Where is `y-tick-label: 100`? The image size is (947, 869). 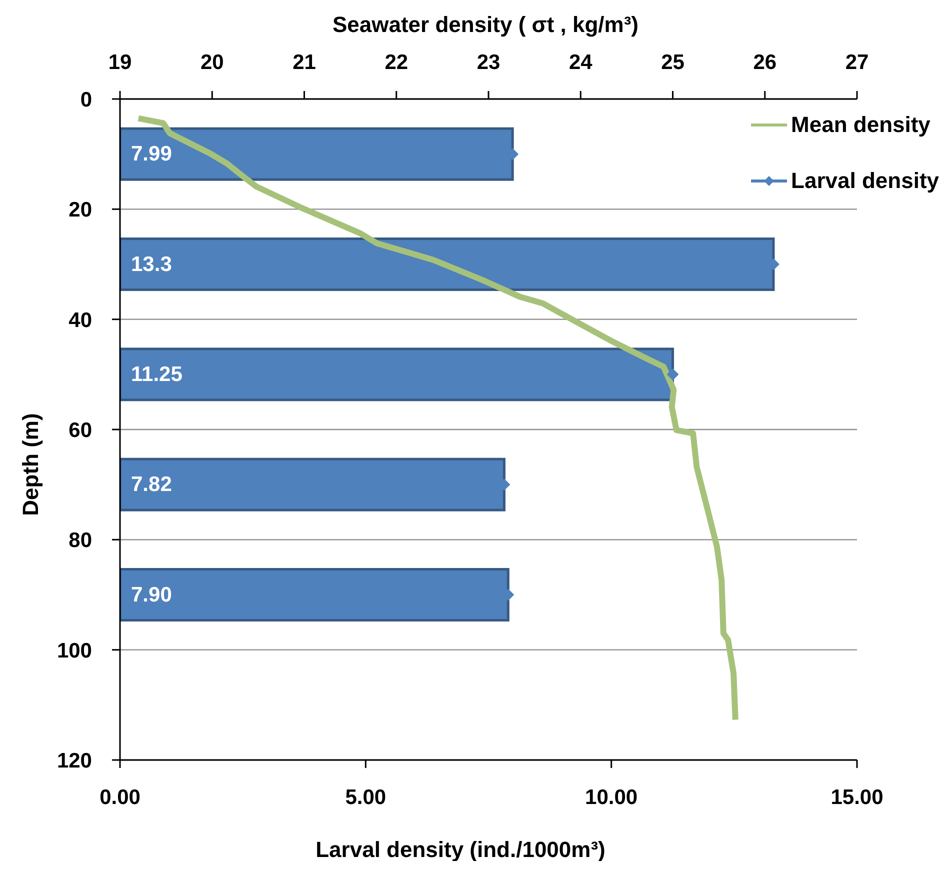 y-tick-label: 100 is located at coordinates (74, 650).